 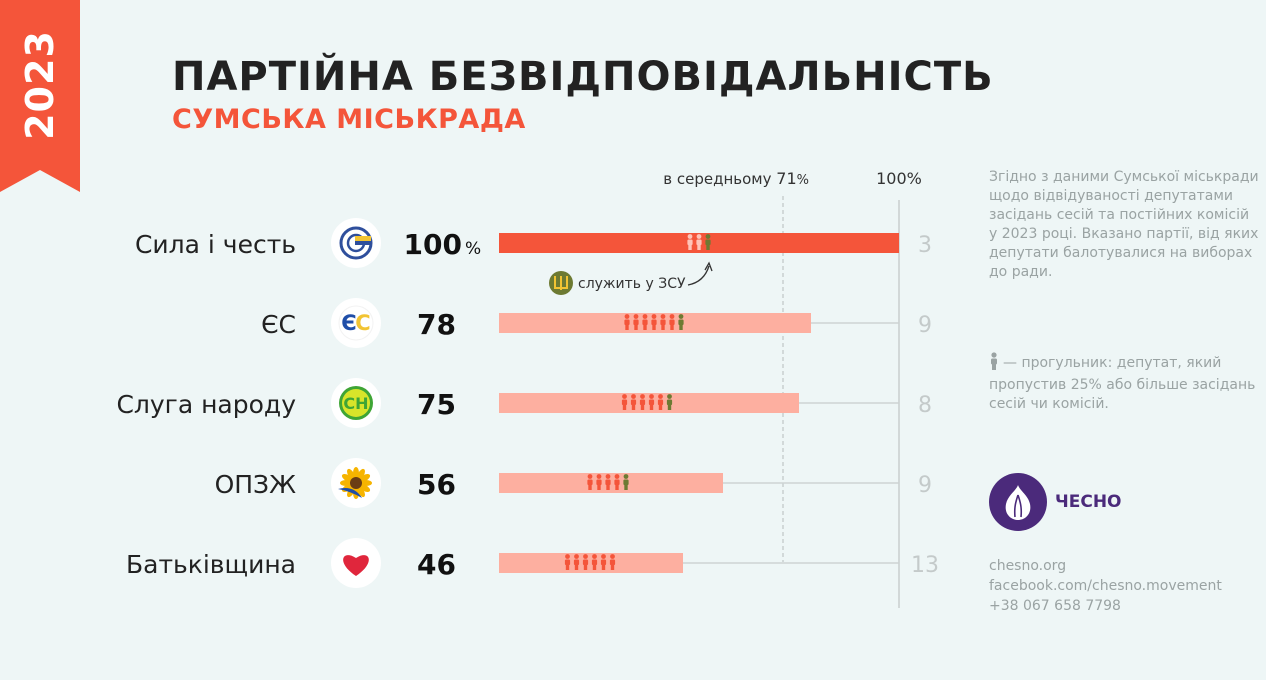 I want to click on contact-website: chesno.org, so click(x=1028, y=566).